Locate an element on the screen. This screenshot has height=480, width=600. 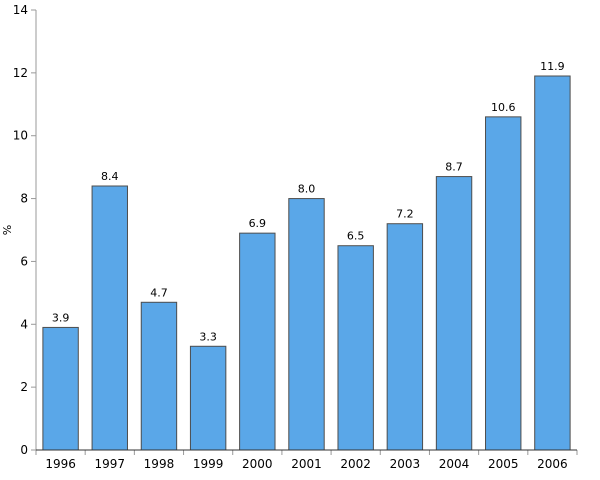
bar-1999 is located at coordinates (208, 398).